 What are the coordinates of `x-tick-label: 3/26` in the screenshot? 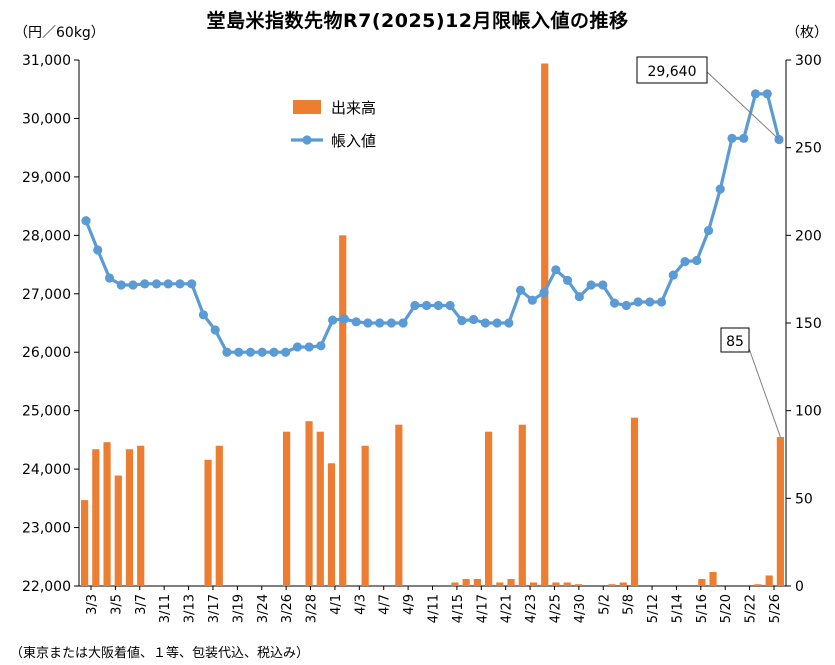 It's located at (287, 608).